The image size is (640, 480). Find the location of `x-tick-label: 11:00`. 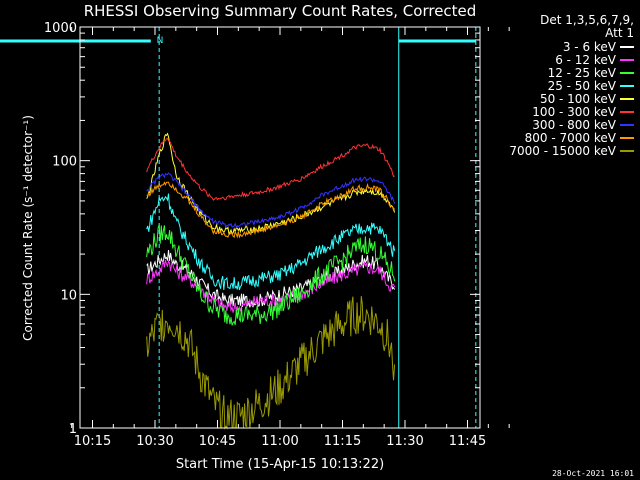

x-tick-label: 11:00 is located at coordinates (279, 441).